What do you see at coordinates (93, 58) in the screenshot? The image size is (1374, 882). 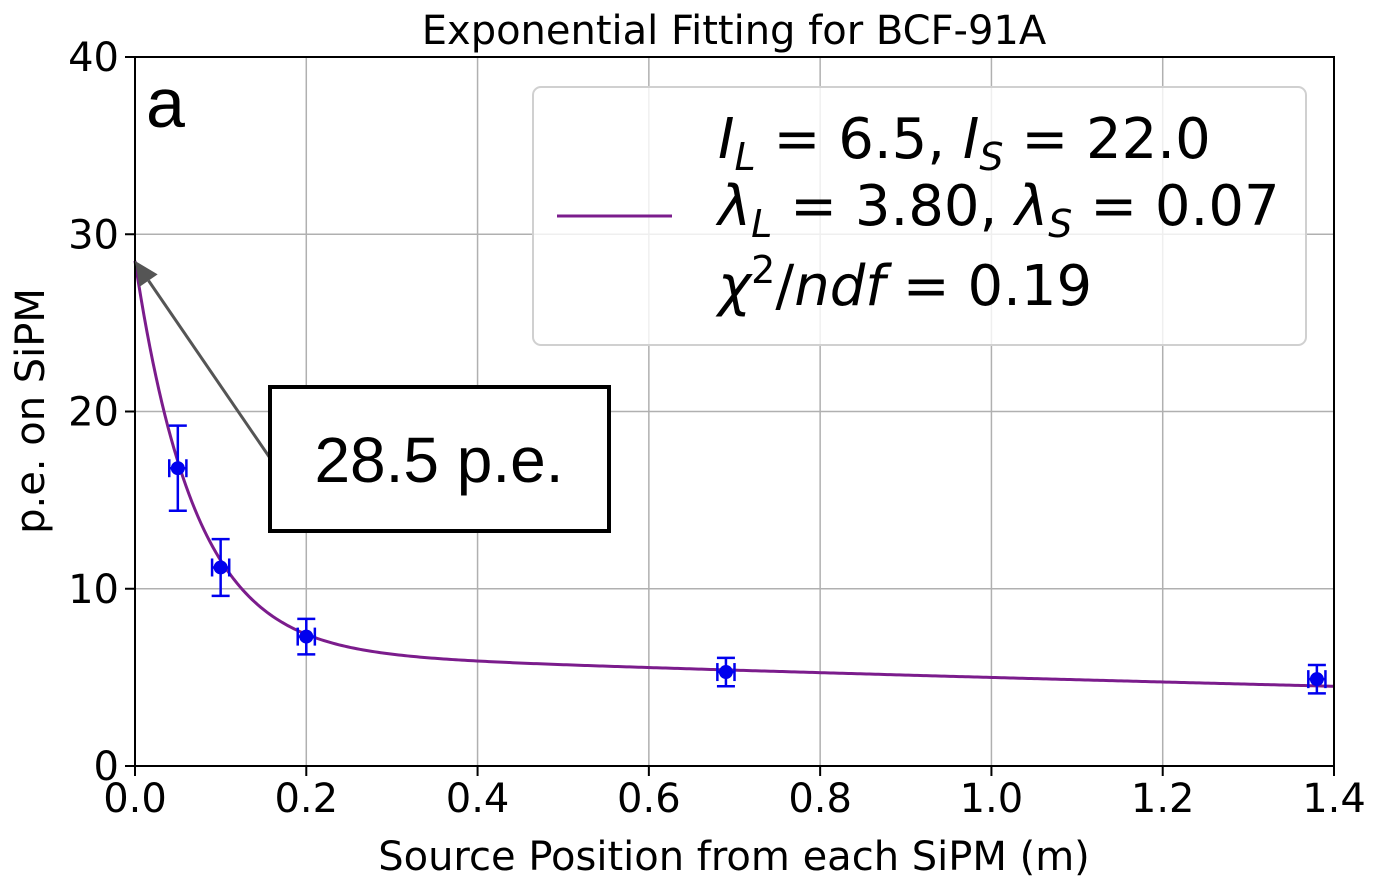 I see `y-tick-label: 40` at bounding box center [93, 58].